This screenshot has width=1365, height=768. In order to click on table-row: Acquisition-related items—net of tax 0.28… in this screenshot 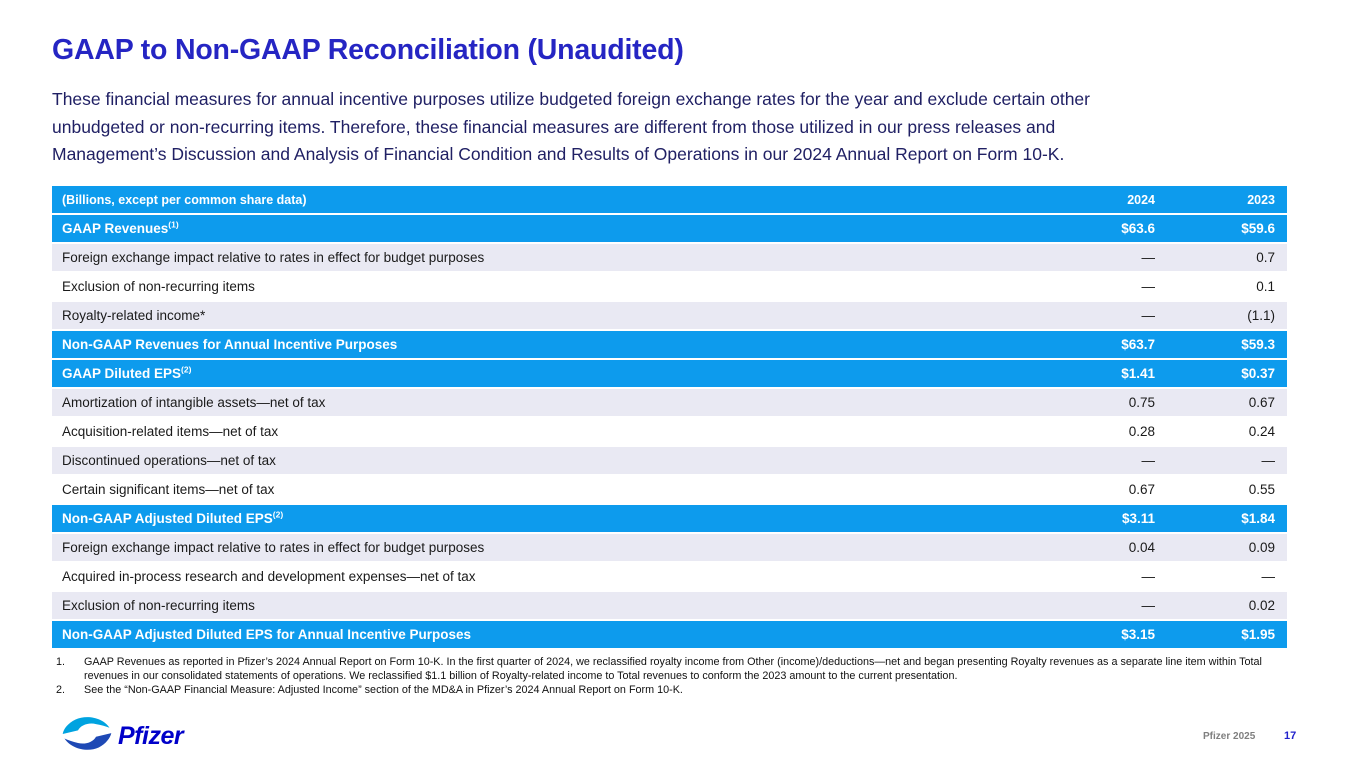, I will do `click(669, 431)`.